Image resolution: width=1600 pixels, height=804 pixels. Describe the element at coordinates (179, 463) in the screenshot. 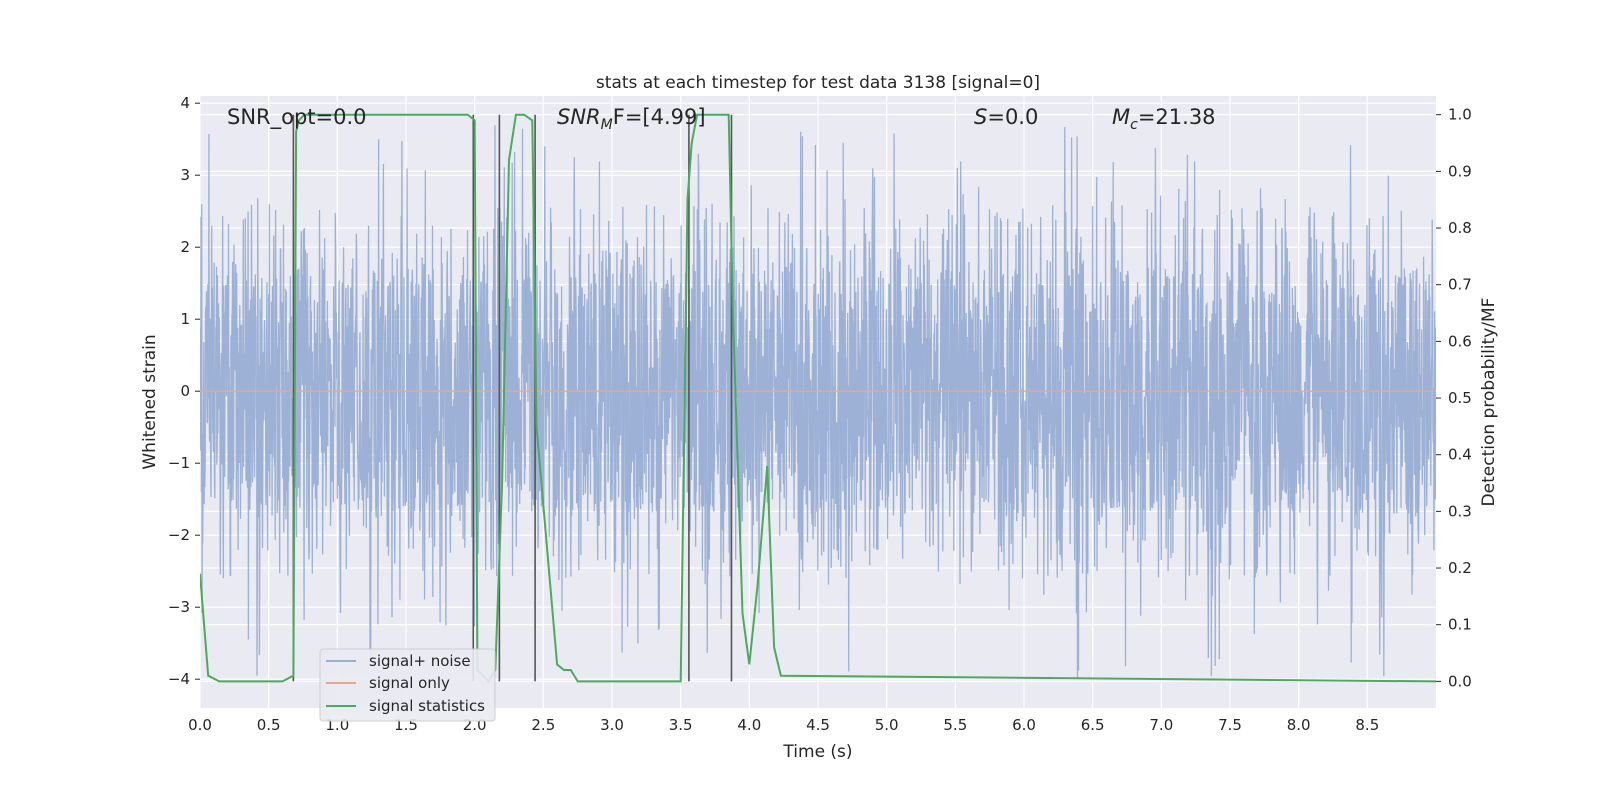

I see `y-left-tick-label: −1` at that location.